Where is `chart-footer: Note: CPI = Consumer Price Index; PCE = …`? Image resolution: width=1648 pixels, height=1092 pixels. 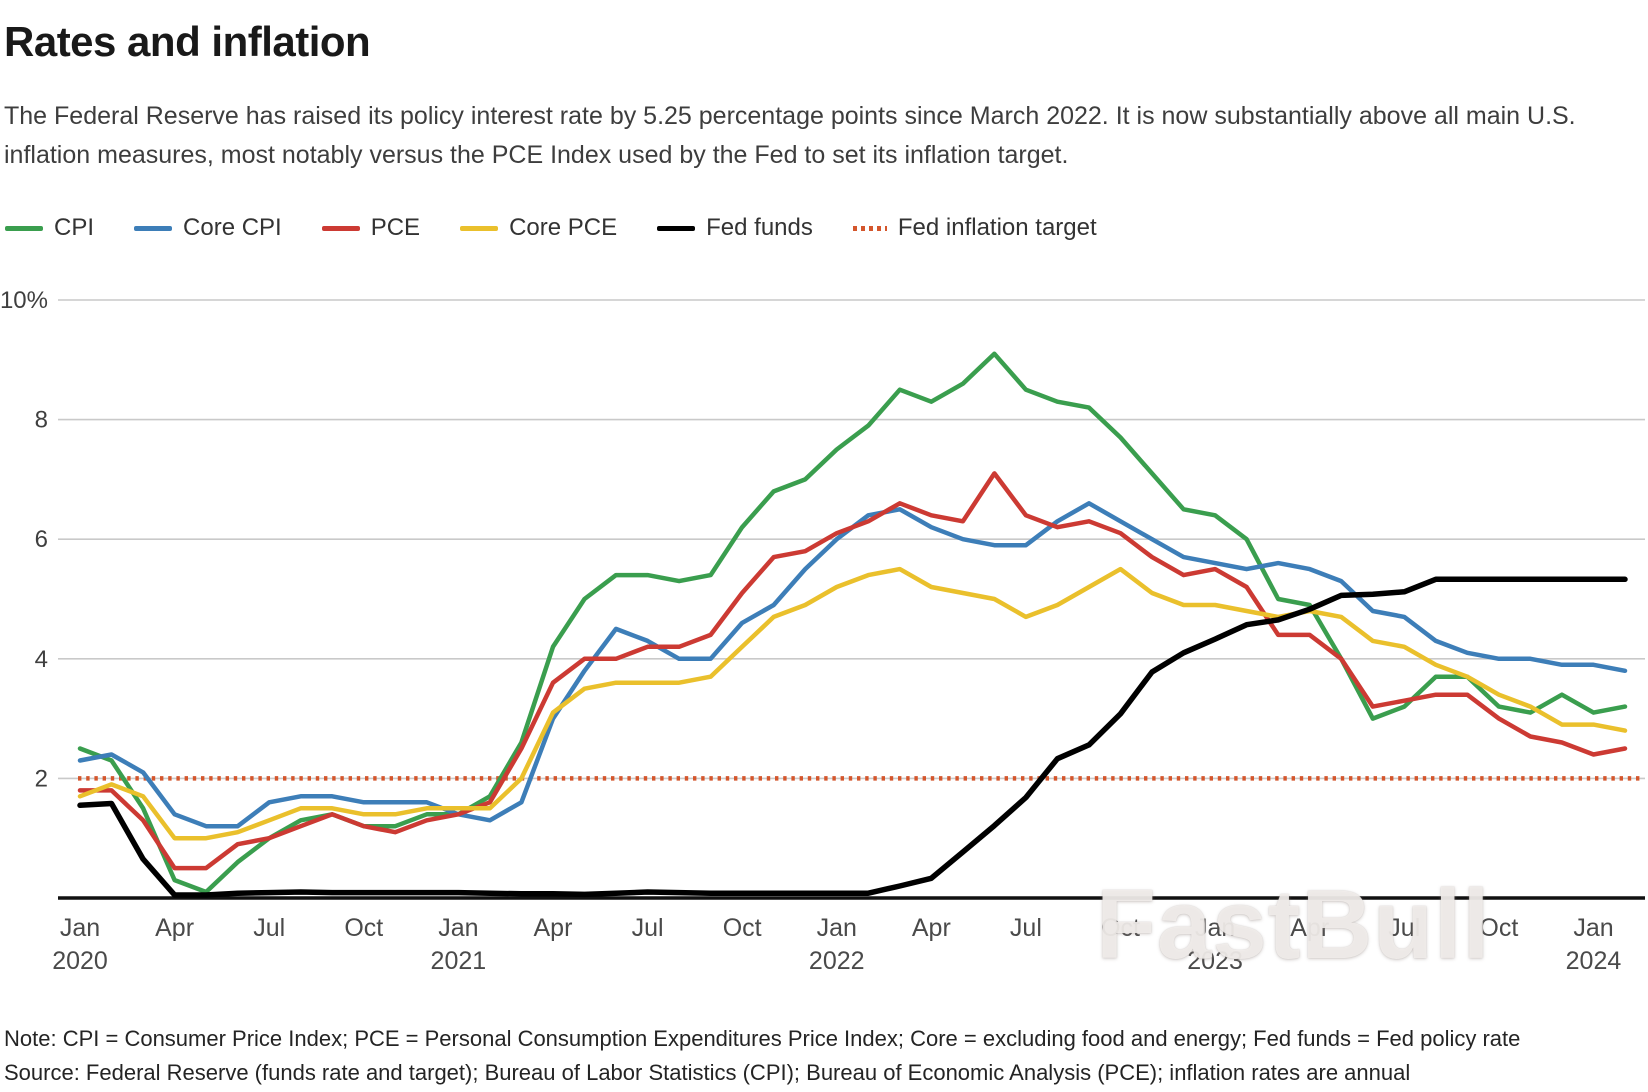
chart-footer: Note: CPI = Consumer Price Index; PCE = … is located at coordinates (762, 1056).